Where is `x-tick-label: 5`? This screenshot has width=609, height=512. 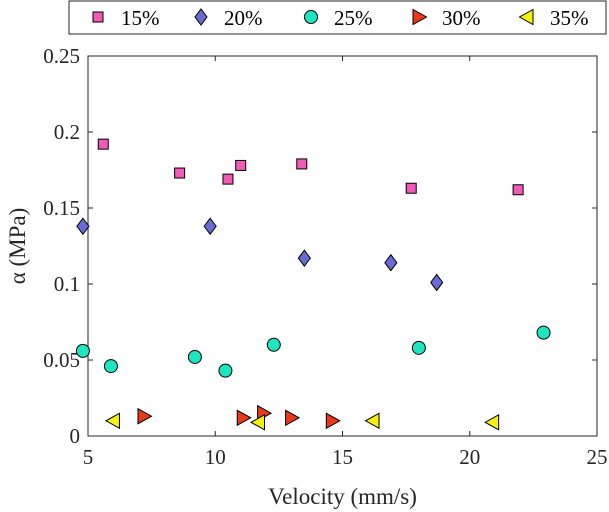
x-tick-label: 5 is located at coordinates (88, 457).